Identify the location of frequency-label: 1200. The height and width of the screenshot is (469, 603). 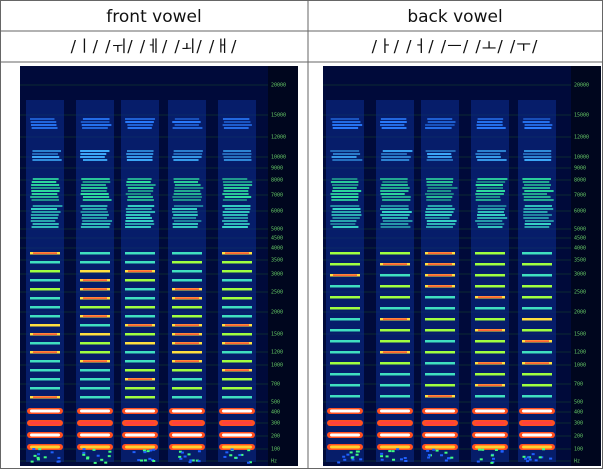
(580, 353).